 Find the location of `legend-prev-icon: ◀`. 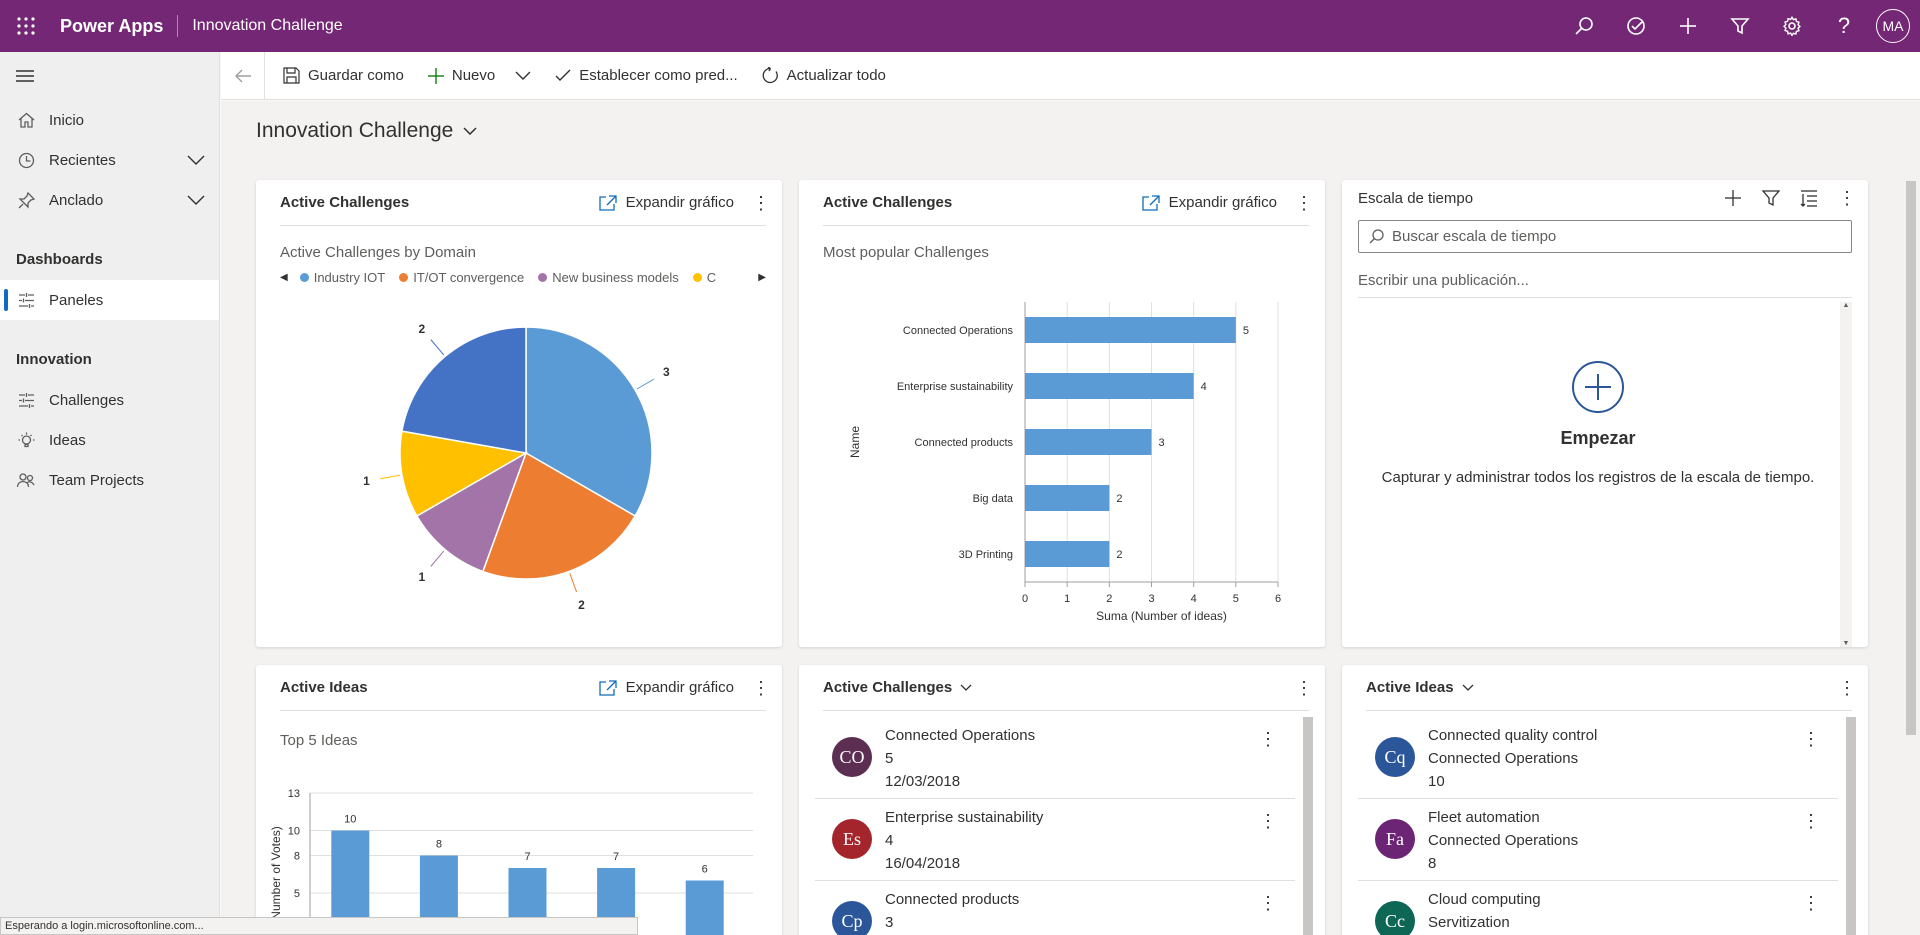

legend-prev-icon: ◀ is located at coordinates (284, 277).